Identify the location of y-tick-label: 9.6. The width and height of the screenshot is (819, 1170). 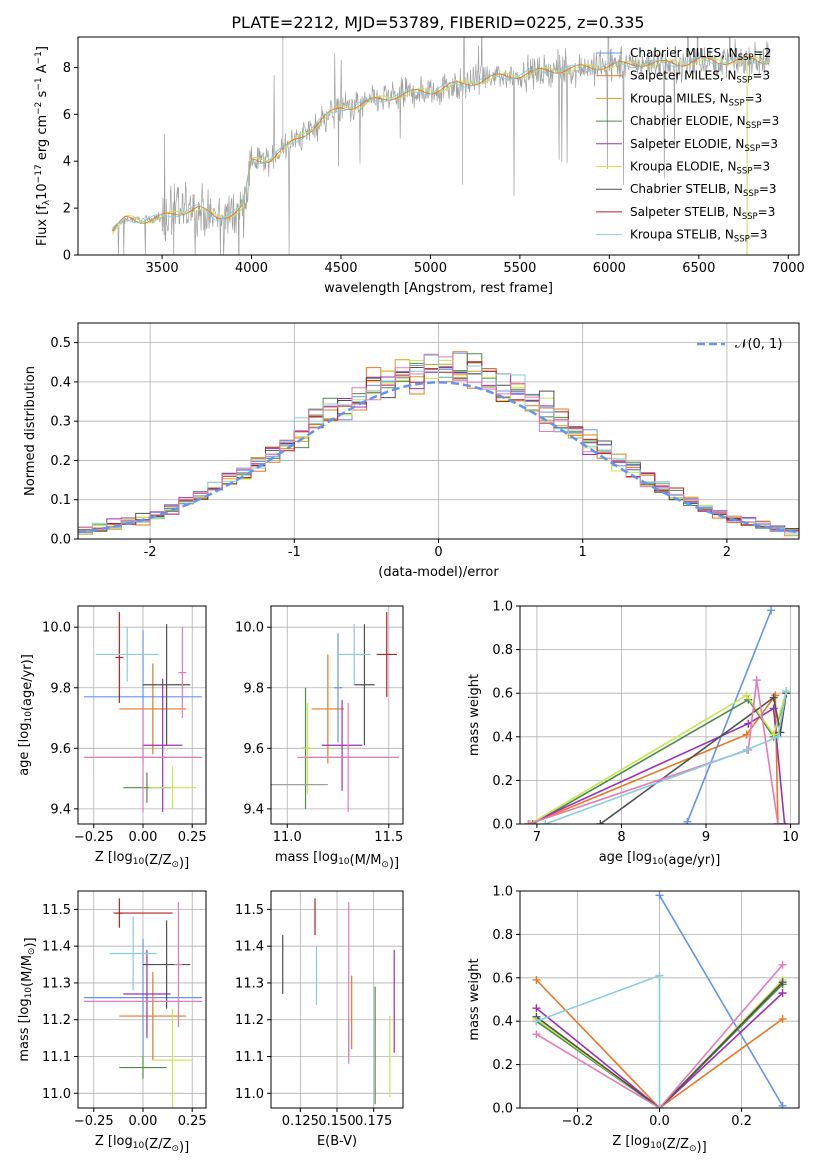
(253, 749).